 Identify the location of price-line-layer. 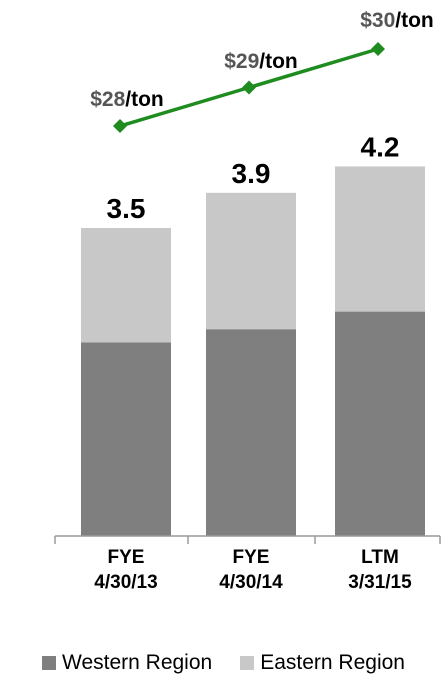
(249, 87).